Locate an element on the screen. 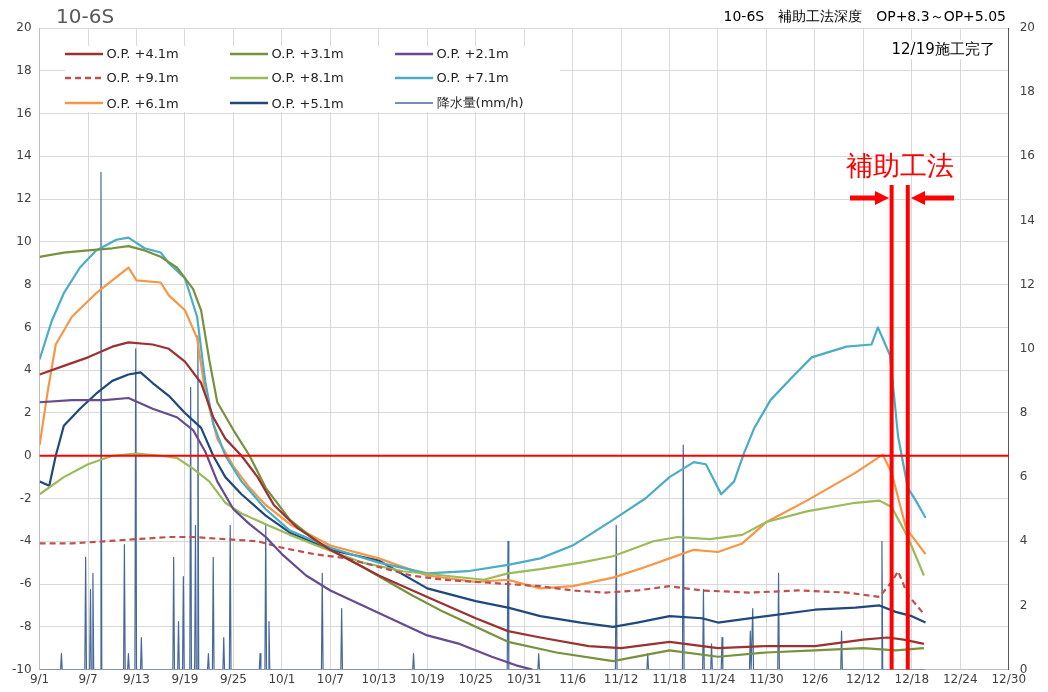 This screenshot has width=1048, height=692. y2-tick-label: 18 is located at coordinates (1027, 91).